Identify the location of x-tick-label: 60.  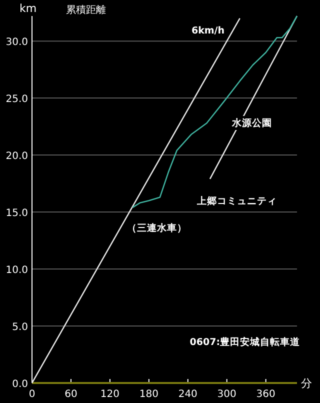
(71, 394).